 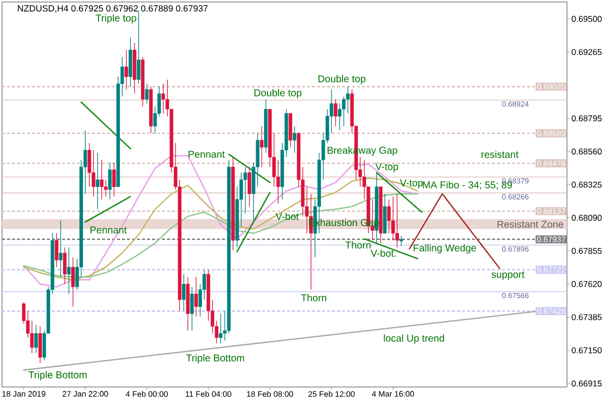 What do you see at coordinates (414, 339) in the screenshot?
I see `annotation: local Up trend` at bounding box center [414, 339].